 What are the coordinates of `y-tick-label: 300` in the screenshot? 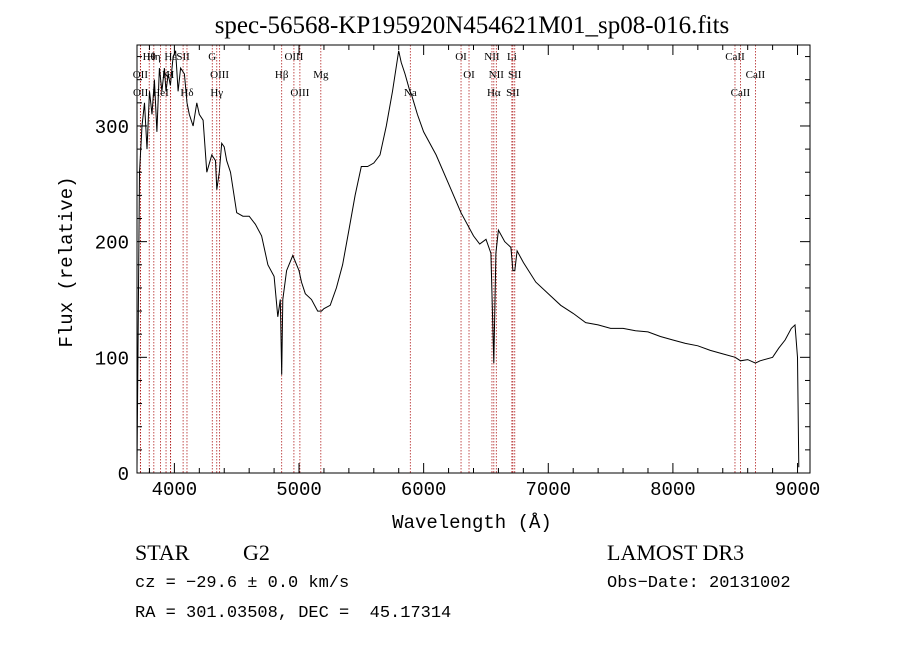 It's located at (112, 128).